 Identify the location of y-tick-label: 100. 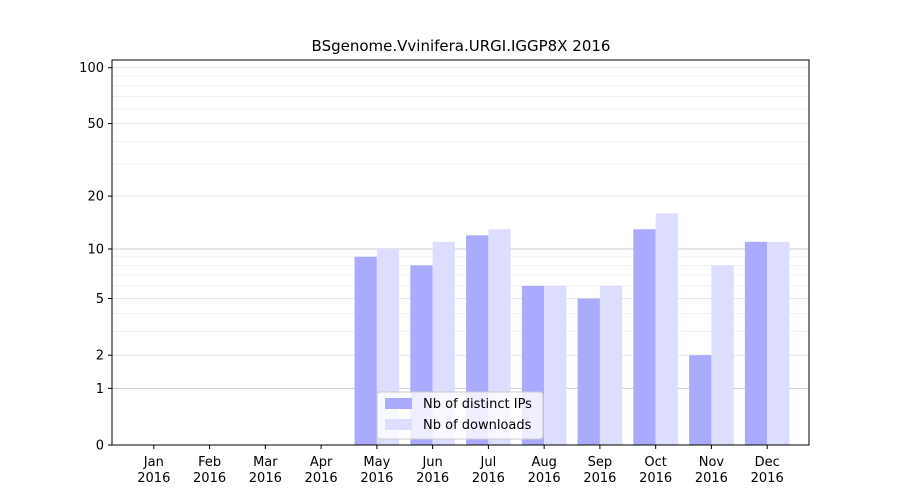
(91, 68).